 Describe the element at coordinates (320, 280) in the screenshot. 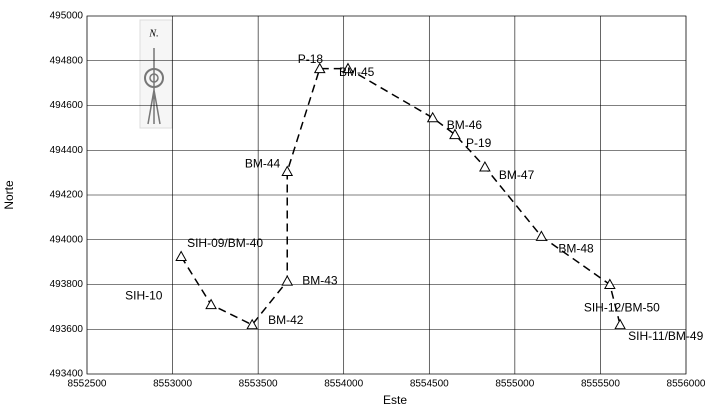

I see `point-label: BM-43` at that location.